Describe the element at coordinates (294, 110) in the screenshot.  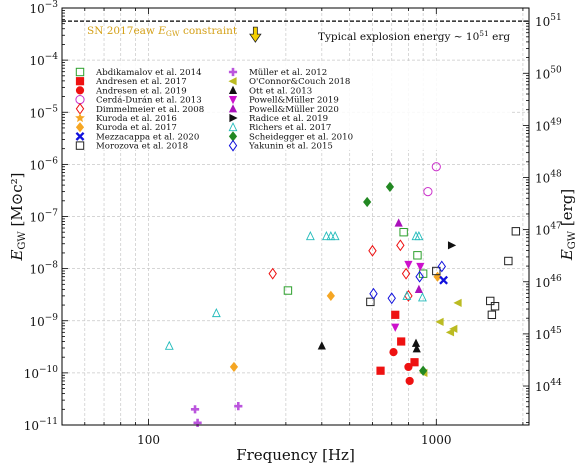
I see `legend-label: Powell&Müller 2020` at that location.